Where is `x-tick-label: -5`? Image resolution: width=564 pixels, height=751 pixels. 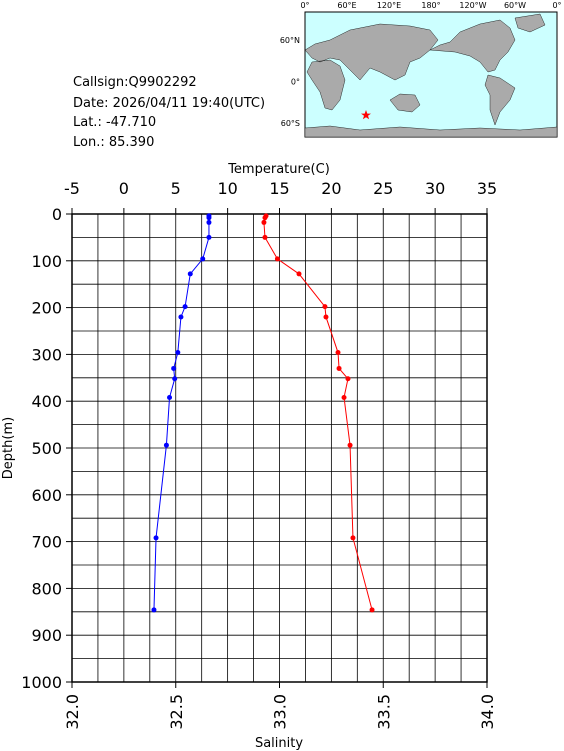
x-tick-label: -5 is located at coordinates (72, 188).